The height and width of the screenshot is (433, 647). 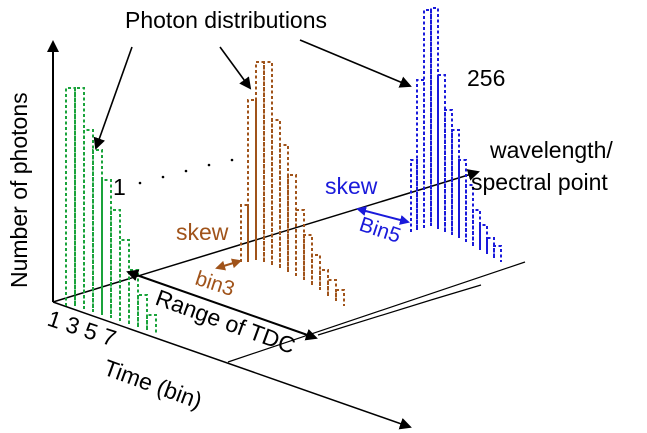 What do you see at coordinates (486, 78) in the screenshot?
I see `last-index-label: 256` at bounding box center [486, 78].